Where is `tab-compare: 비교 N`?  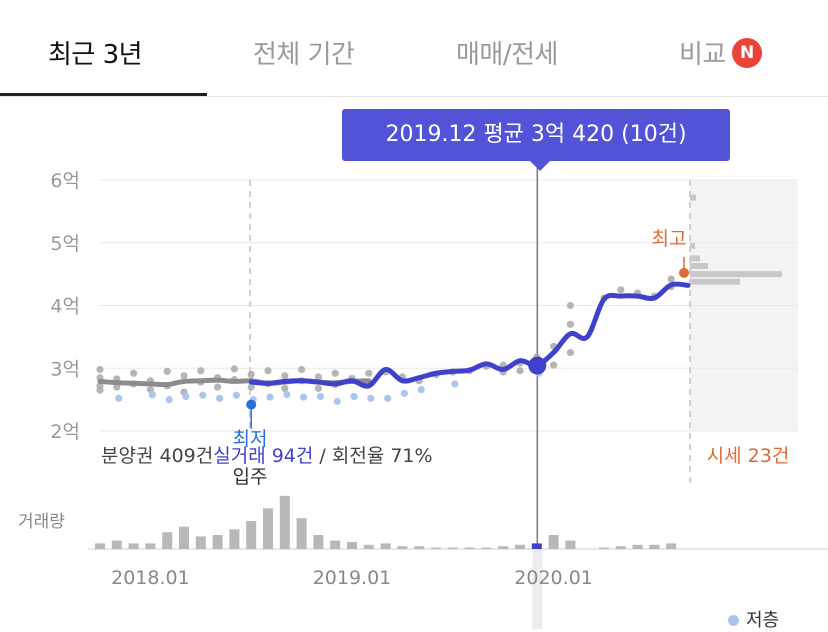 tab-compare: 비교 N is located at coordinates (720, 52).